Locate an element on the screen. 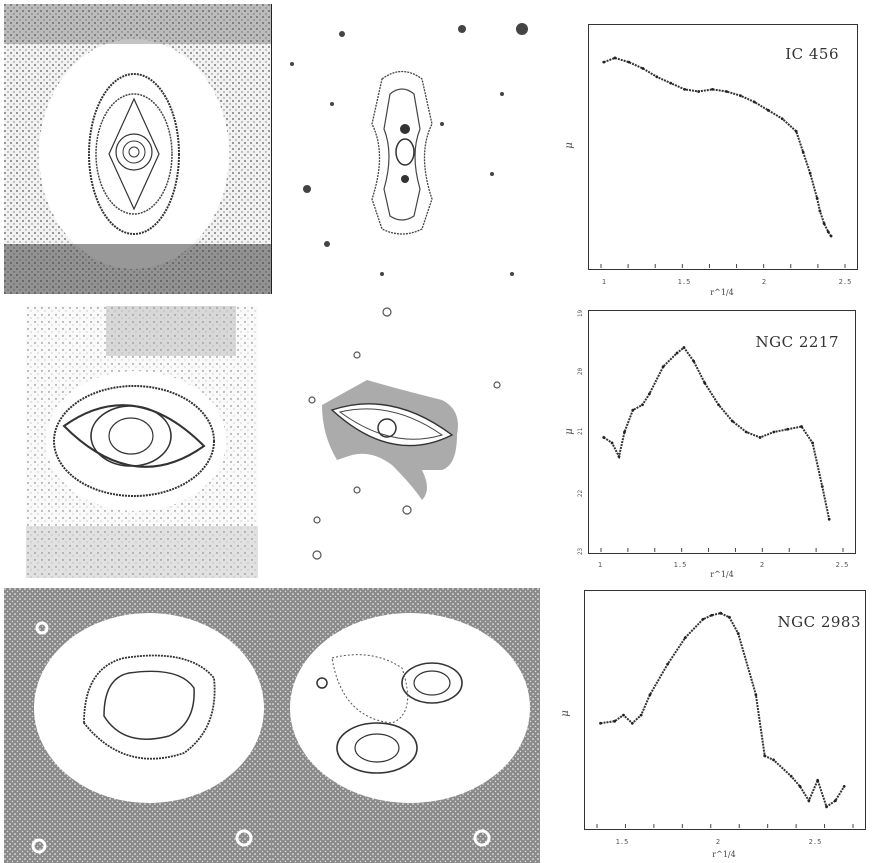 This screenshot has width=880, height=863. profile-chart is located at coordinates (723, 162).